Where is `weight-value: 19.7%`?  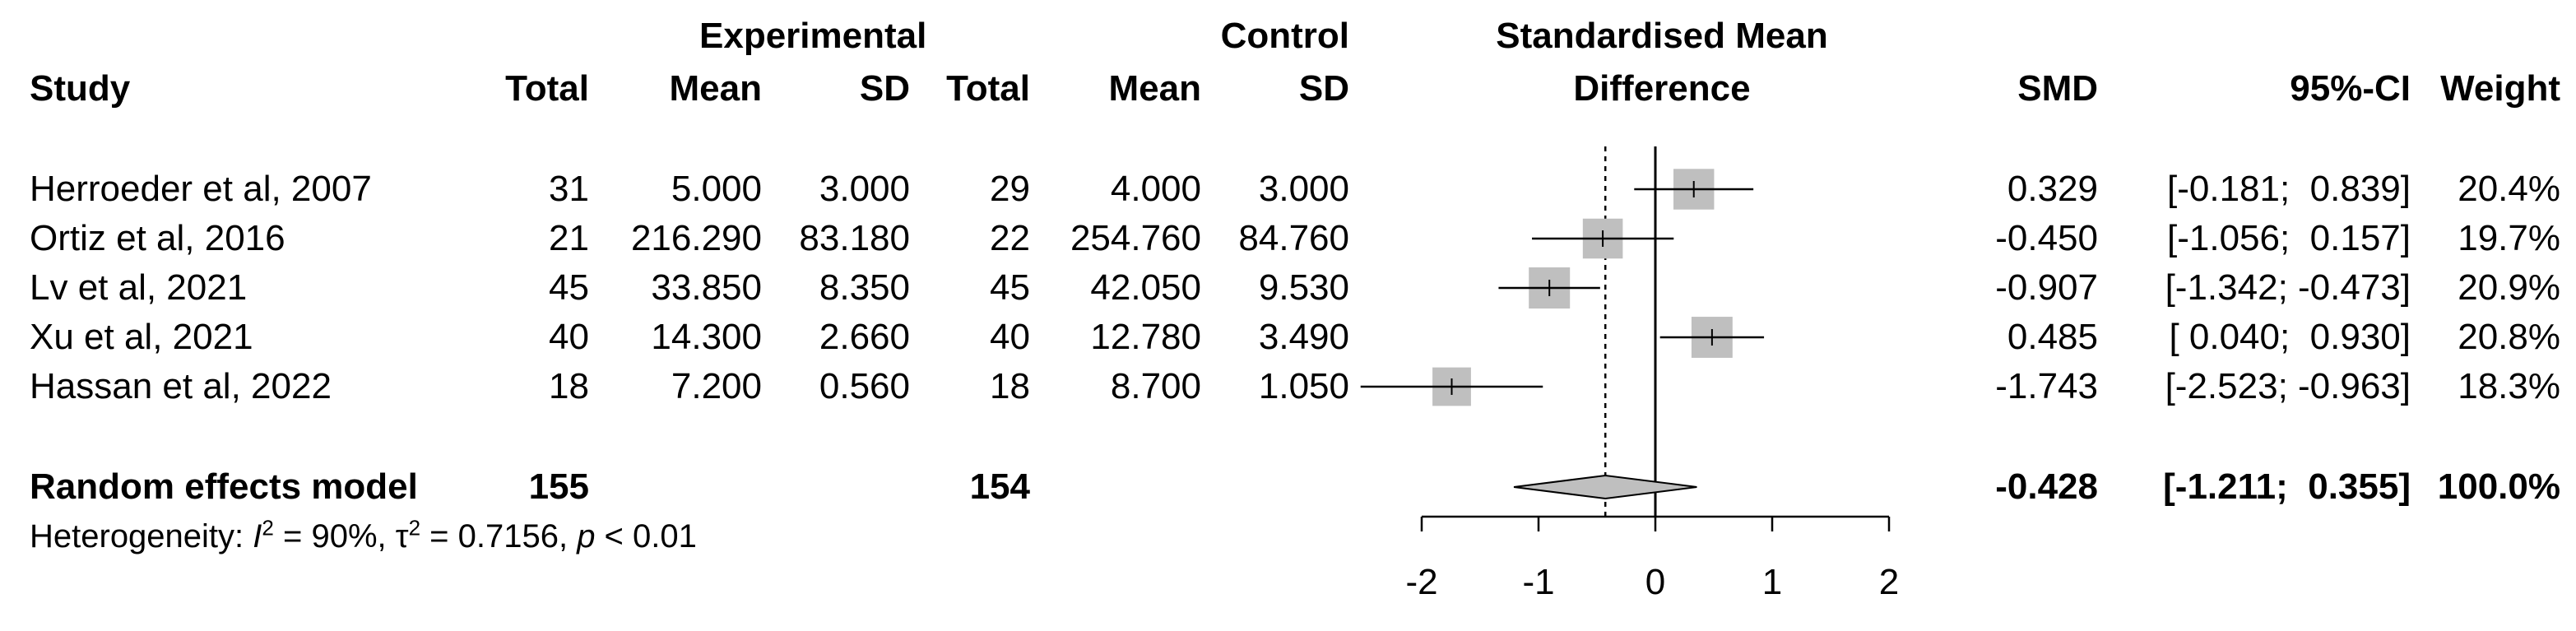 weight-value: 19.7% is located at coordinates (2509, 238).